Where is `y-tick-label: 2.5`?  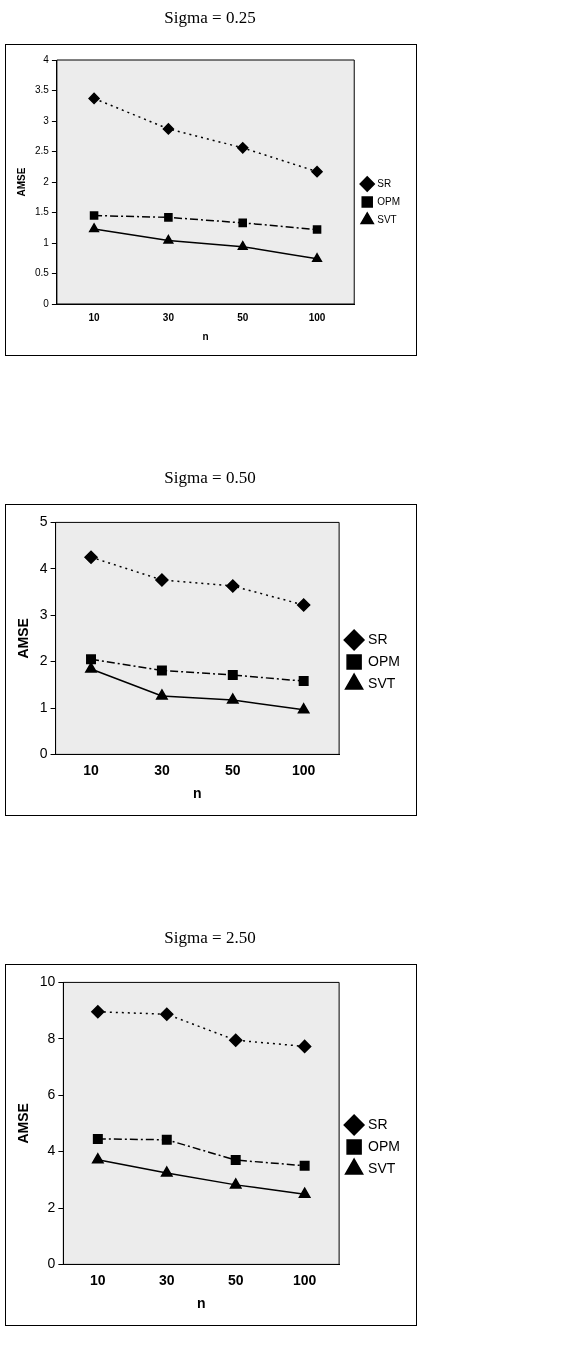
y-tick-label: 2.5 is located at coordinates (42, 151).